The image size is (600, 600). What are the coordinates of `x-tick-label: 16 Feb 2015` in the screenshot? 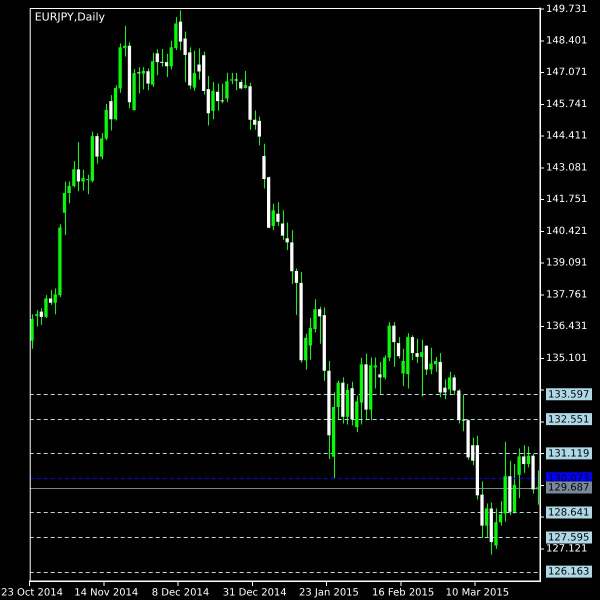 It's located at (403, 593).